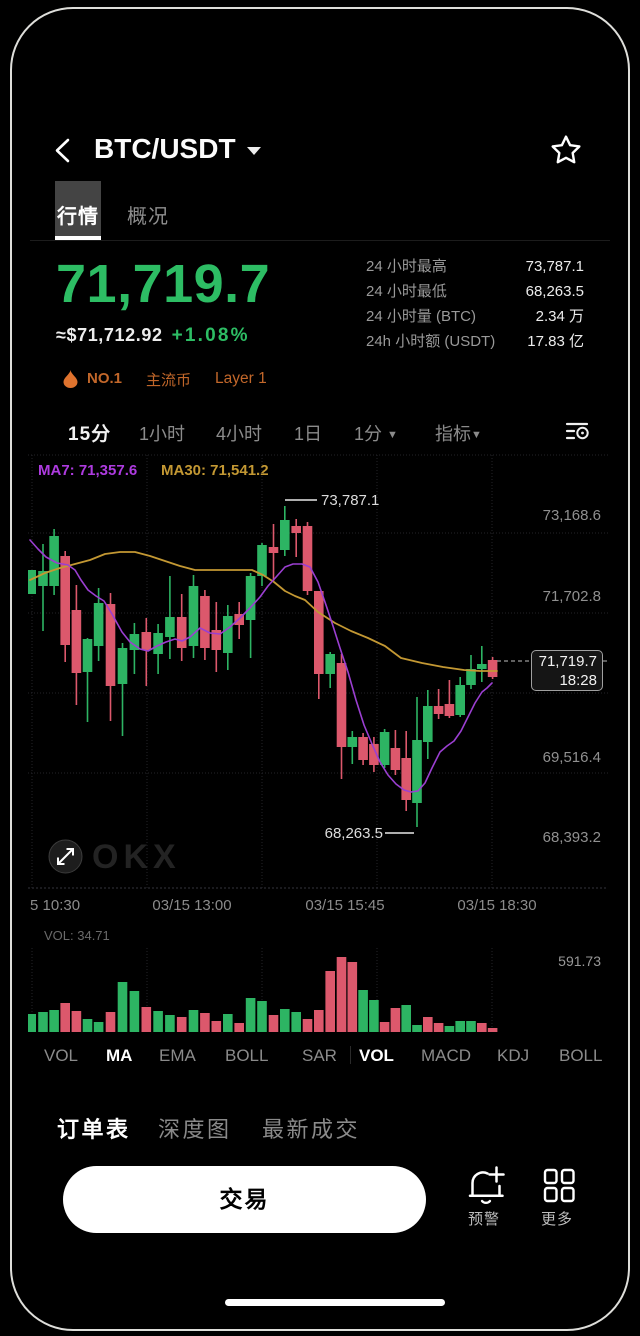  I want to click on svg-text: 69,516.4, so click(572, 757).